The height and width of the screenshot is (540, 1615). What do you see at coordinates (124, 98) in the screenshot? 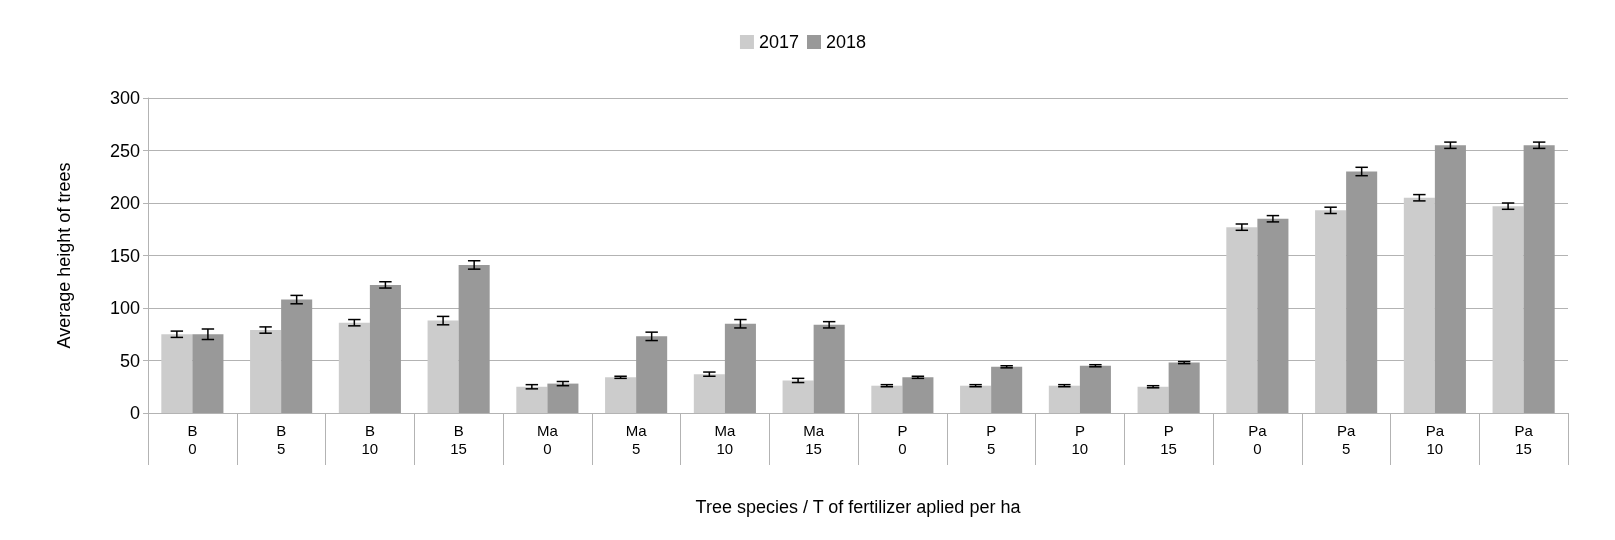
I see `y-tick-label: 300` at bounding box center [124, 98].